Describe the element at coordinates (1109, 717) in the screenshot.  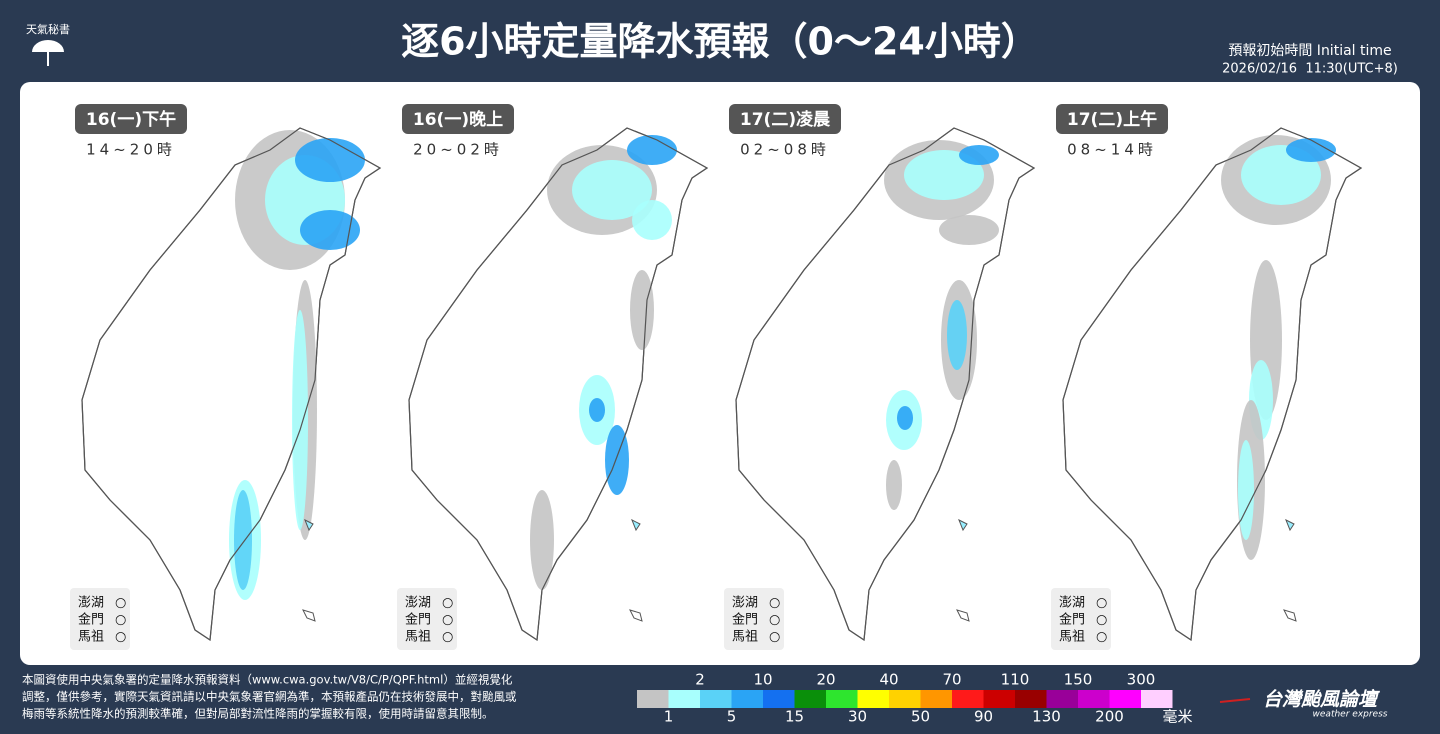
I see `legend-tick-label: 200` at that location.